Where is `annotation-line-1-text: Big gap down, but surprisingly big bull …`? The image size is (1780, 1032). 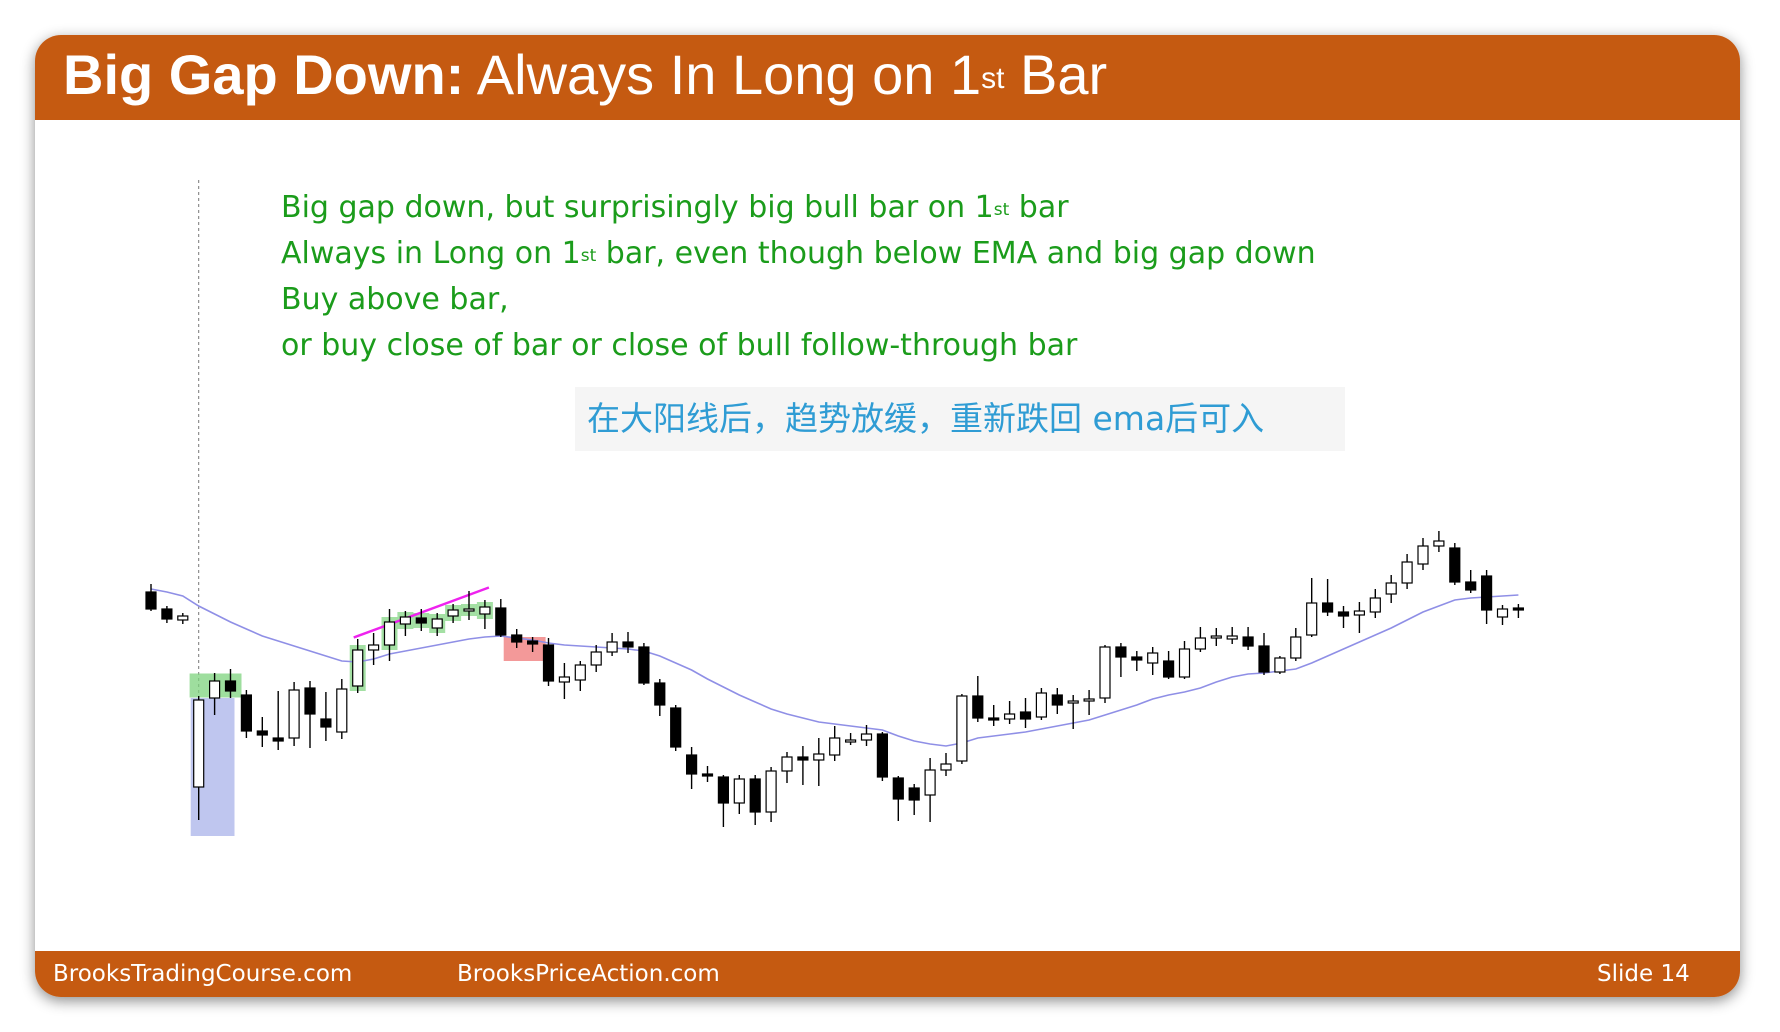 annotation-line-1-text: Big gap down, but surprisingly big bull … is located at coordinates (637, 207).